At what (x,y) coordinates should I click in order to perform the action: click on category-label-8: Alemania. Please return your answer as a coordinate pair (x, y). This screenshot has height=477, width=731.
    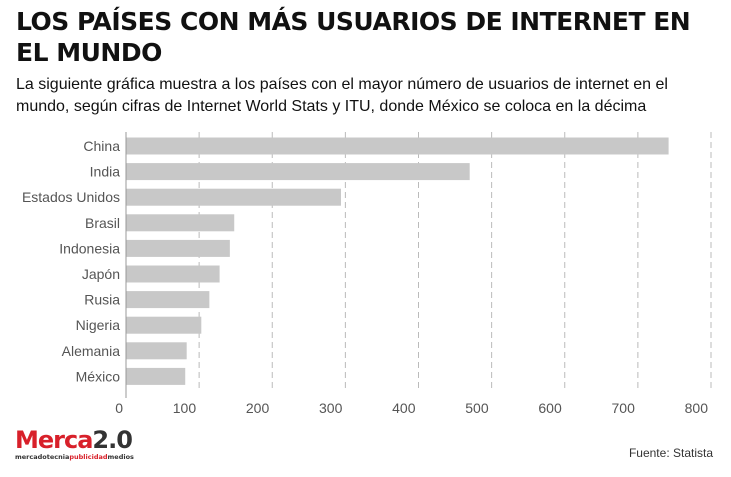
    Looking at the image, I should click on (91, 351).